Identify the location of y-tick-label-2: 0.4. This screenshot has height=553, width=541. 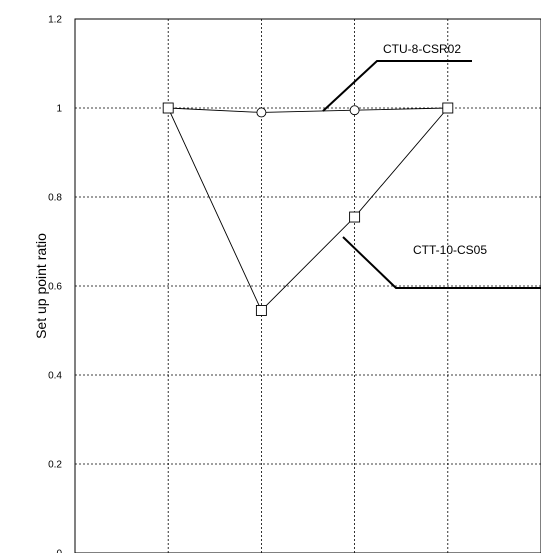
(55, 376).